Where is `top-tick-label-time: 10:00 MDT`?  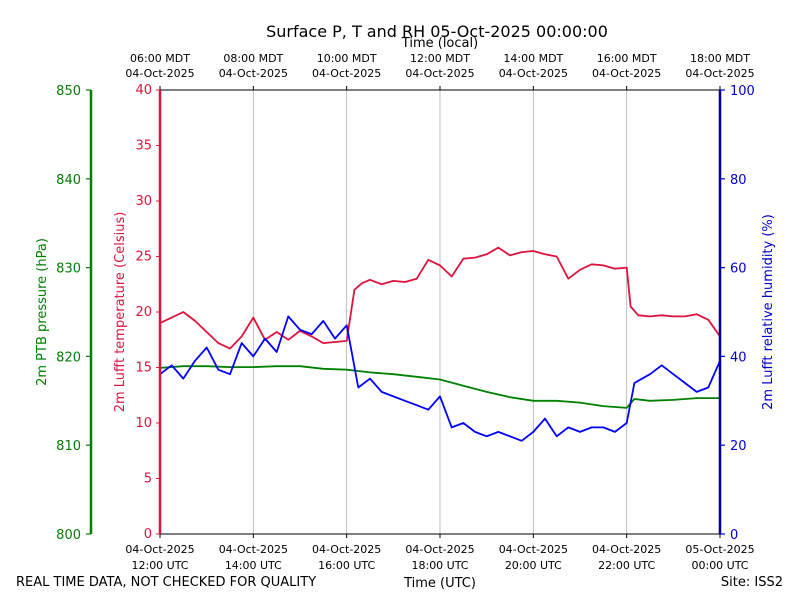
top-tick-label-time: 10:00 MDT is located at coordinates (347, 58).